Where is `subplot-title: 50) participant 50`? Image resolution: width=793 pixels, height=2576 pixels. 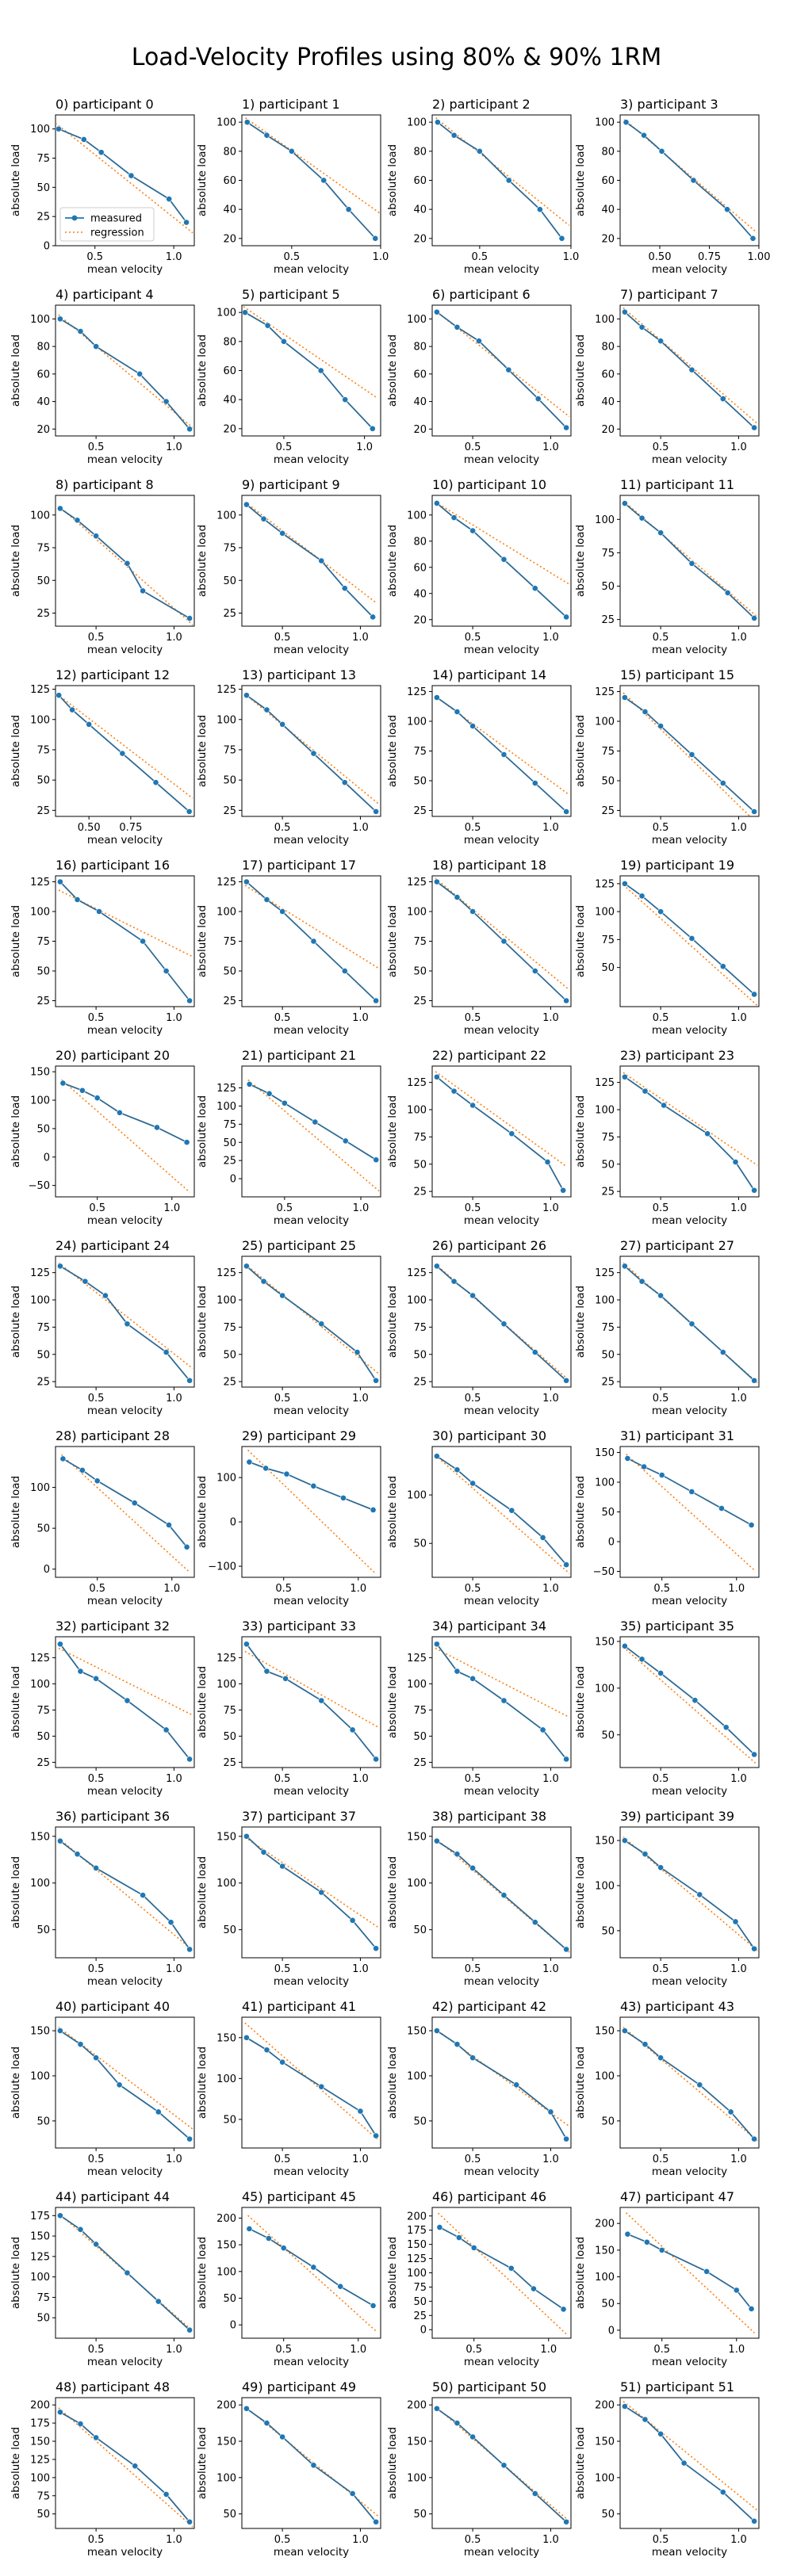 subplot-title: 50) participant 50 is located at coordinates (489, 2386).